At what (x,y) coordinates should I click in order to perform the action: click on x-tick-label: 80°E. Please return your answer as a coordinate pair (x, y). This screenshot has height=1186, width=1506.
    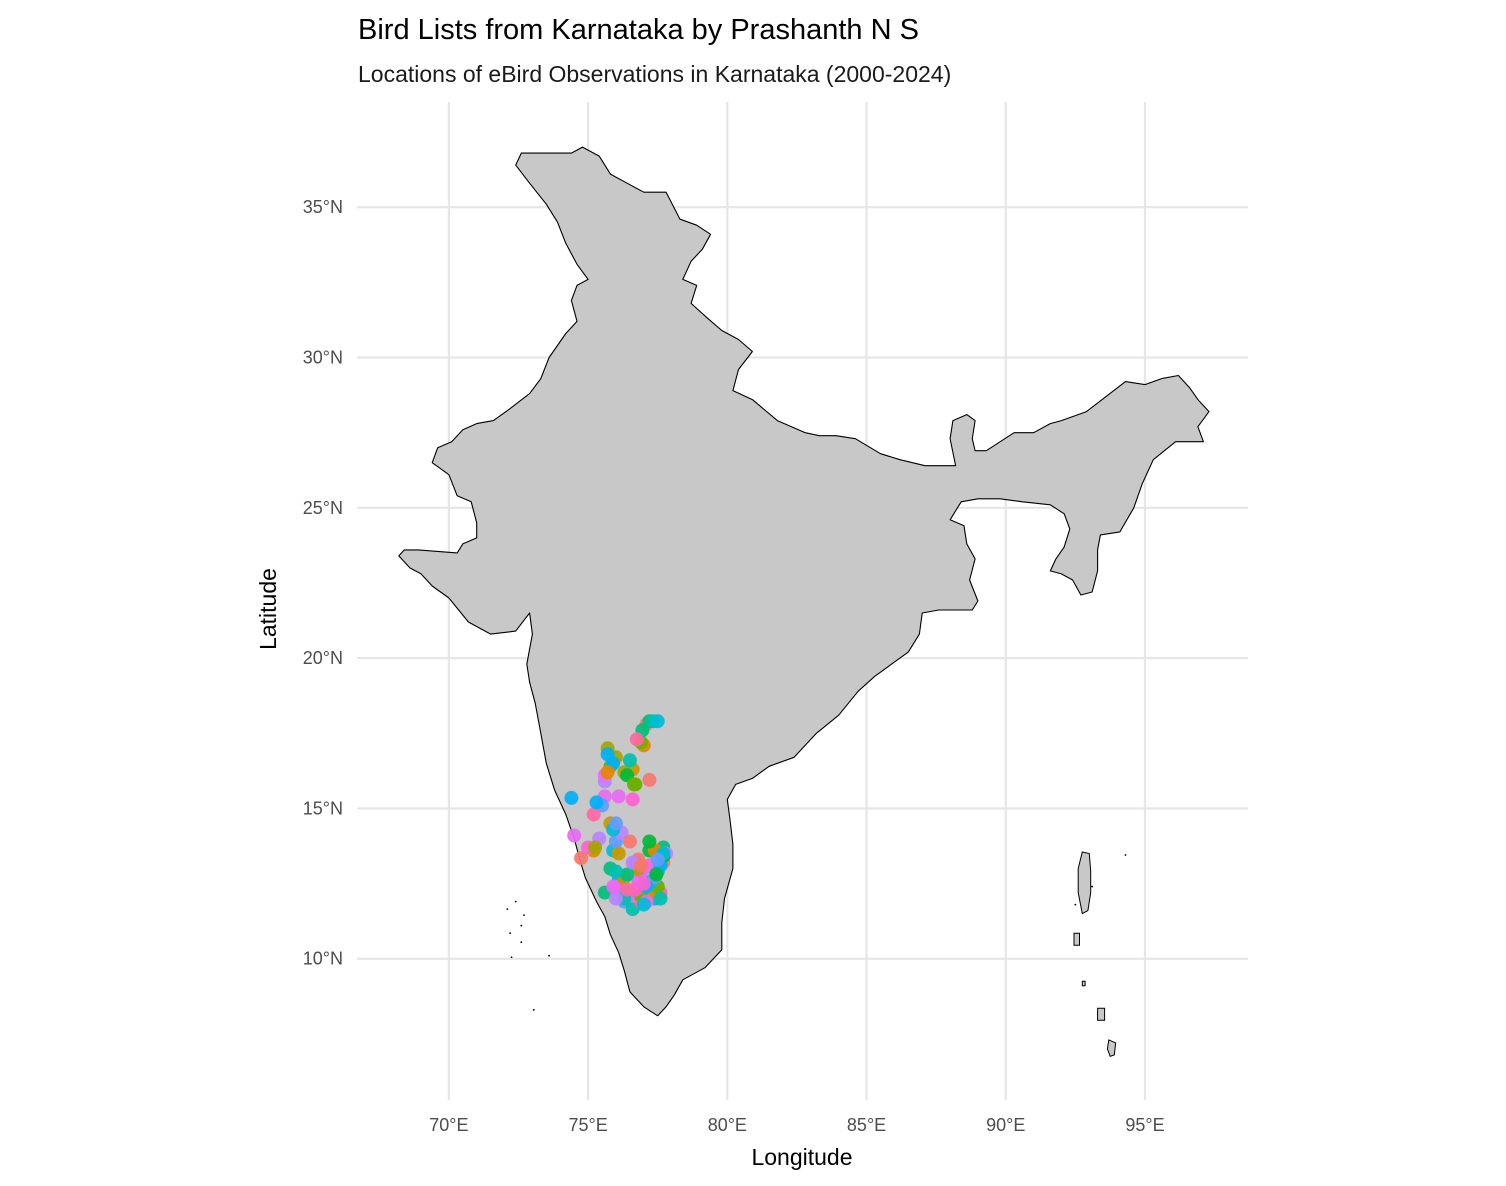
    Looking at the image, I should click on (727, 1125).